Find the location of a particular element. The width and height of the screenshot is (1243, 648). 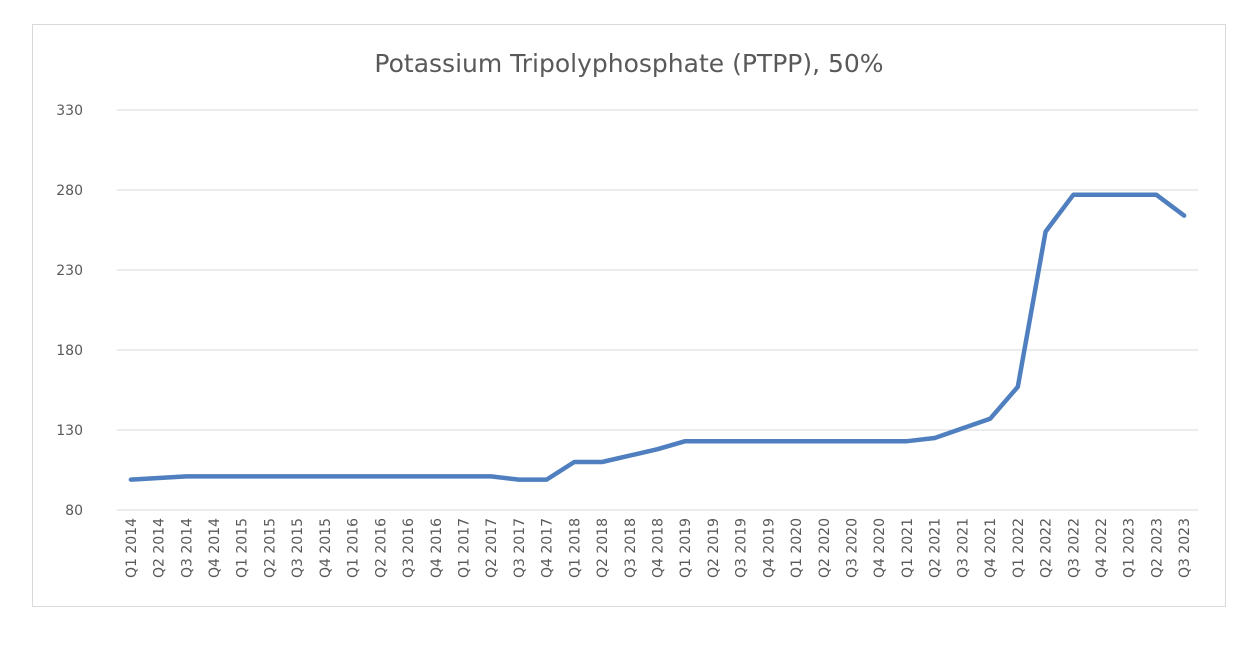

x-tick-label: Q2 2021 is located at coordinates (936, 548).